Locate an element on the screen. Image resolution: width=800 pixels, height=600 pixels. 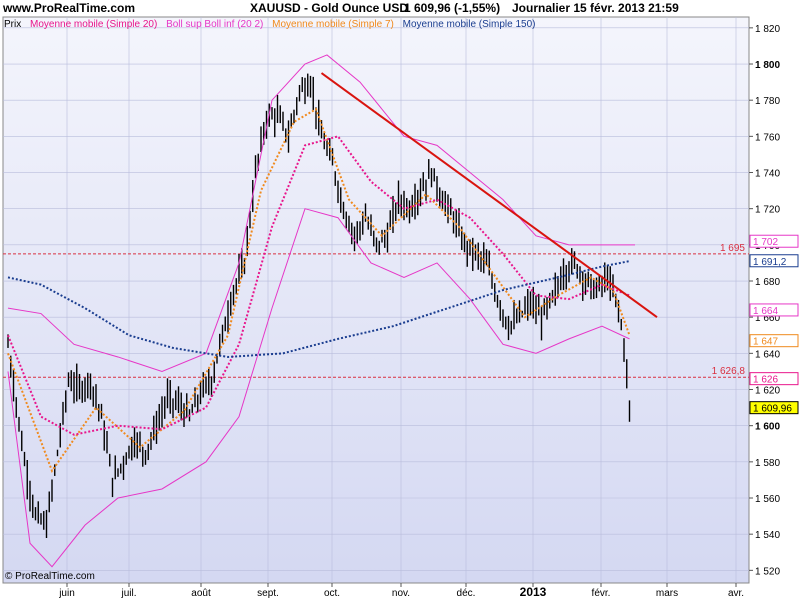
x-tick-label: avr. is located at coordinates (736, 593).